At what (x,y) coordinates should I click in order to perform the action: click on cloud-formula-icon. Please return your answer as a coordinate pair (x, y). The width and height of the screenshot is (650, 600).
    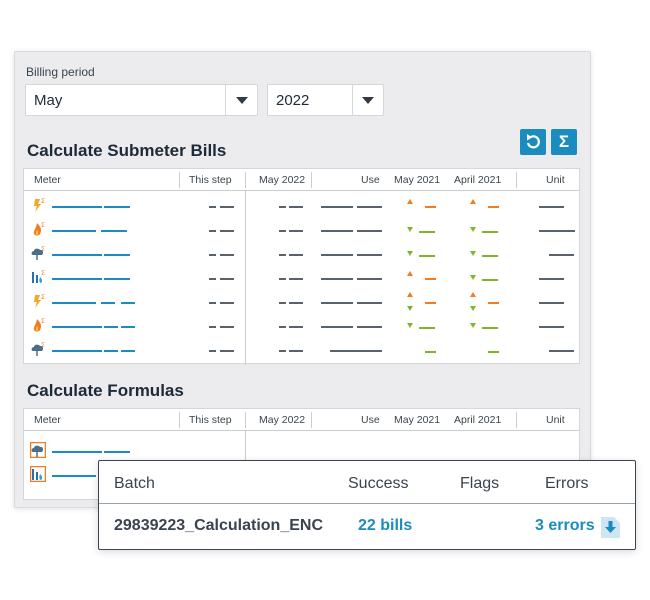
    Looking at the image, I should click on (38, 450).